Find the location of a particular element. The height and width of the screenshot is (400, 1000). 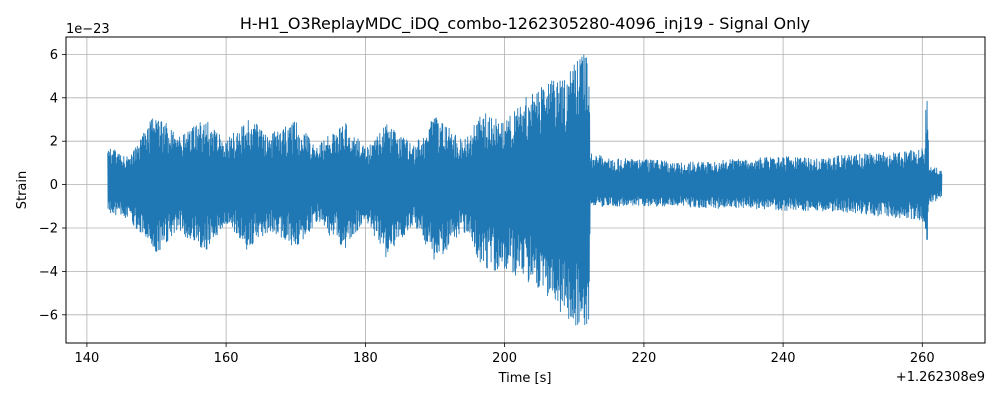

x-tick-label: 180 is located at coordinates (365, 358).